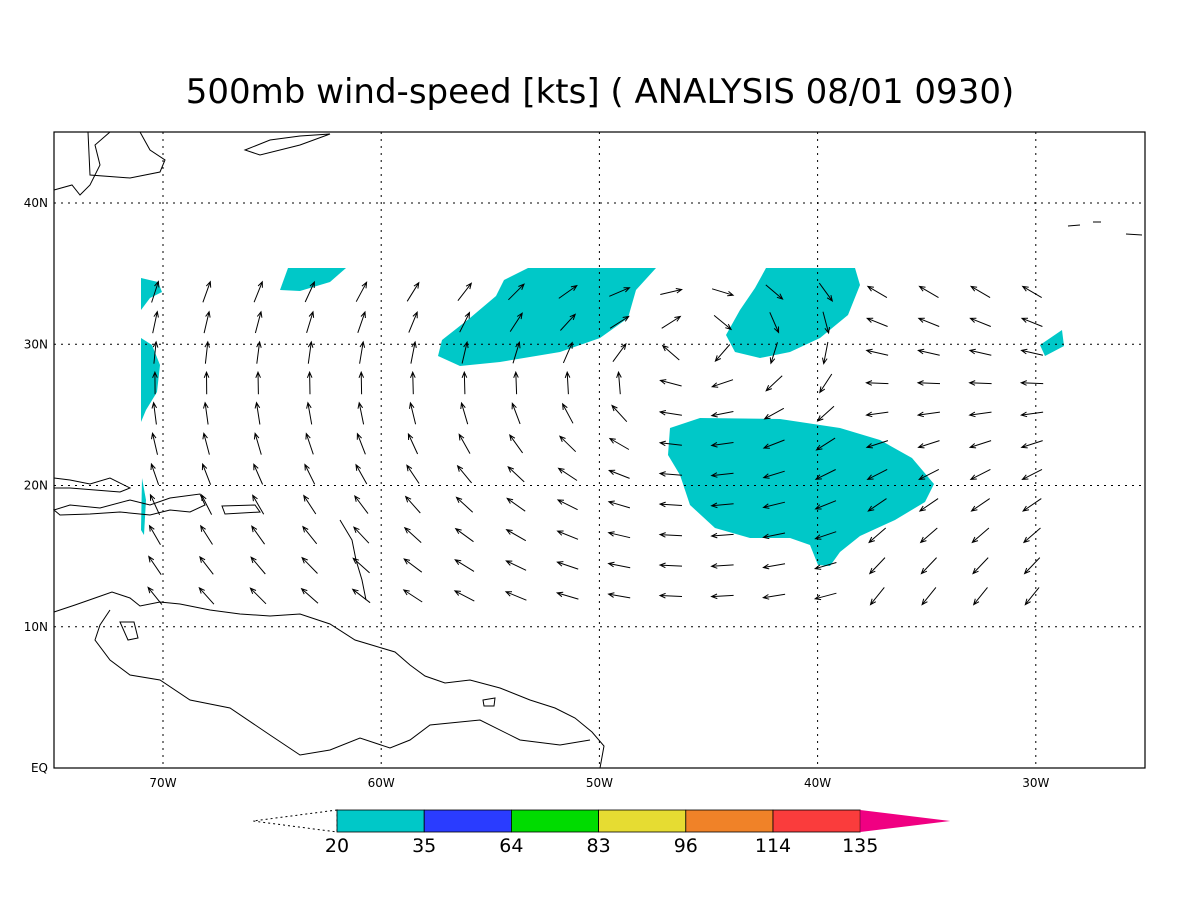 The image size is (1200, 900). What do you see at coordinates (36, 627) in the screenshot?
I see `lat-label: 10N` at bounding box center [36, 627].